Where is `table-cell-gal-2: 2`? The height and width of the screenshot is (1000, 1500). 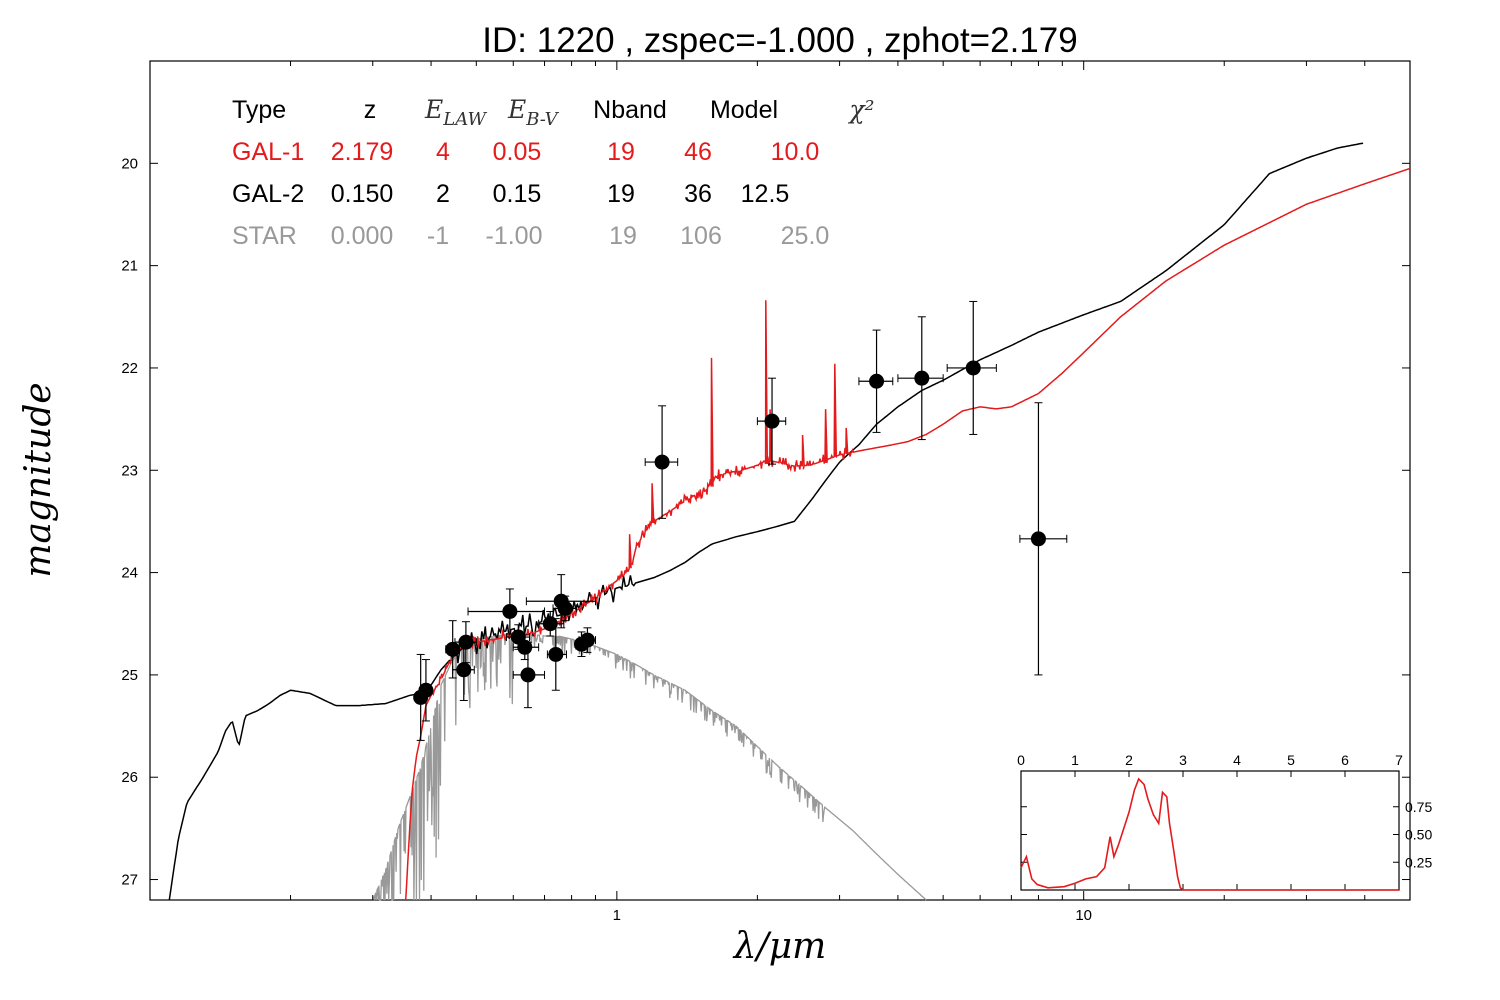
table-cell-gal-2: 2 is located at coordinates (443, 194).